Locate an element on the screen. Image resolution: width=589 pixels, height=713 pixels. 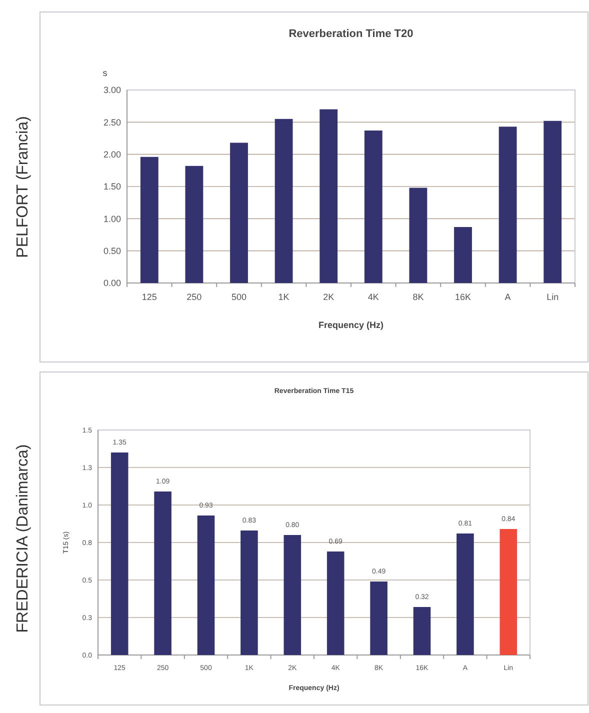
y-tick-label: 2.50 is located at coordinates (112, 122).